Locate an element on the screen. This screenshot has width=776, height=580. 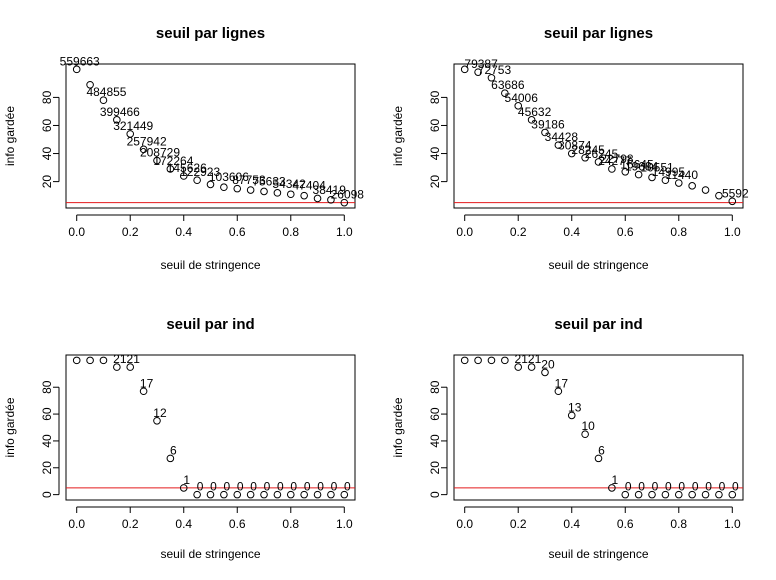
point-label: 63686 is located at coordinates (508, 85).